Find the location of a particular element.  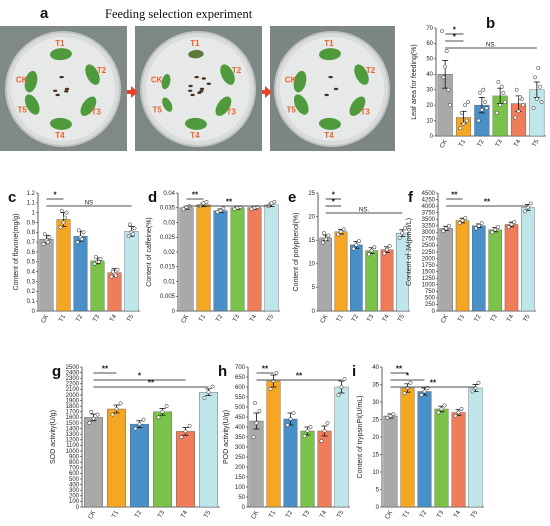

y-tick-label: 3500 is located at coordinates (429, 220).